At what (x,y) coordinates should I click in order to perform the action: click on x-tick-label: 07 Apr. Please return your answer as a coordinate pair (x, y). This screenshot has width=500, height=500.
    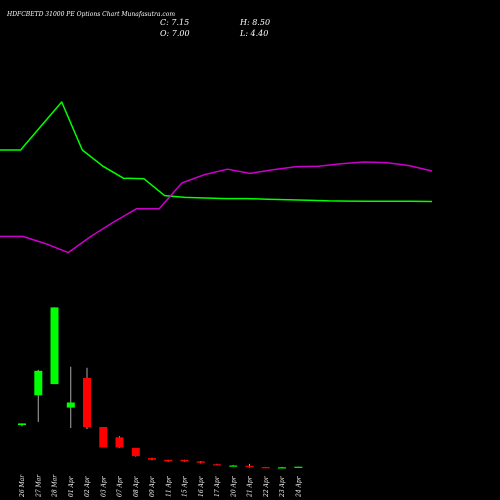
    Looking at the image, I should click on (120, 486).